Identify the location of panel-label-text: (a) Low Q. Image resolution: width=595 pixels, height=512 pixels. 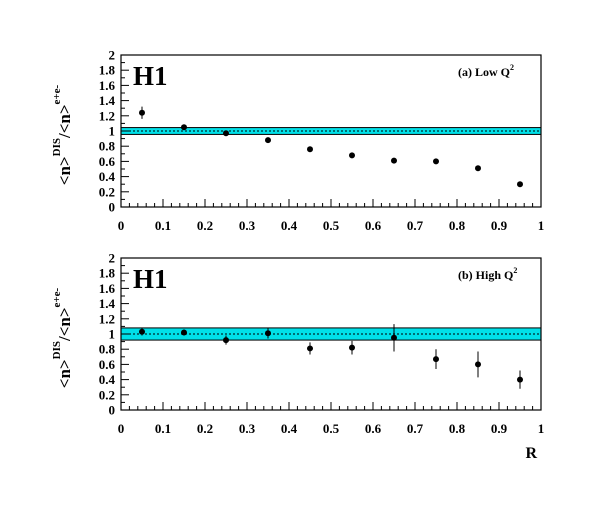
(484, 72).